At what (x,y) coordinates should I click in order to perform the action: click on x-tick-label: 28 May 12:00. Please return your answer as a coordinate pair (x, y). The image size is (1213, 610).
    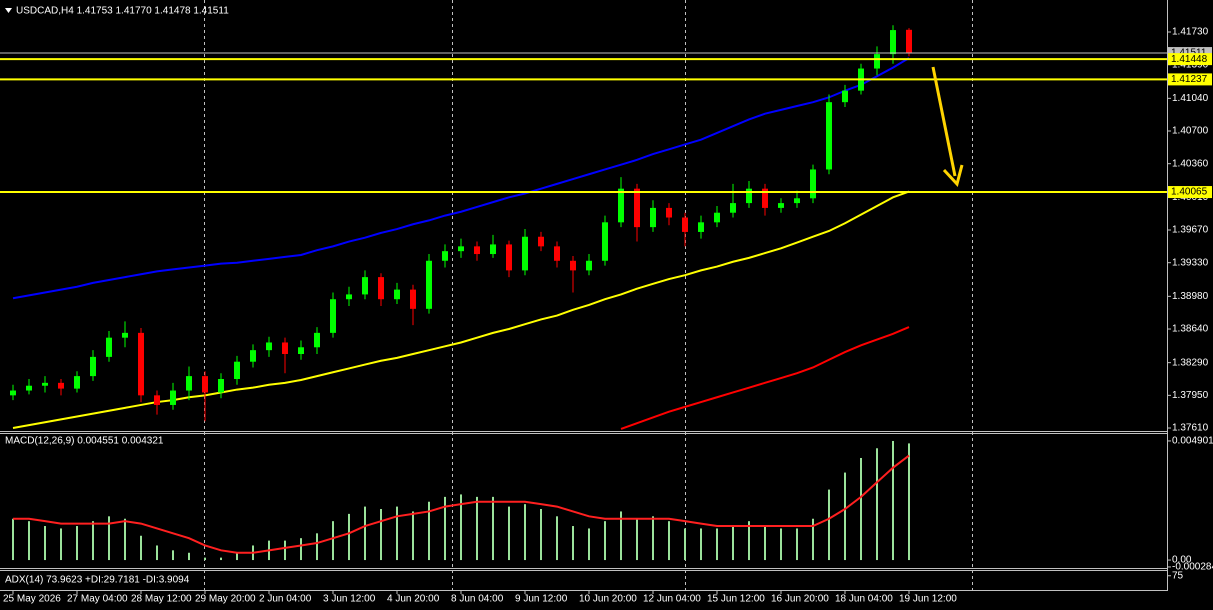
    Looking at the image, I should click on (161, 599).